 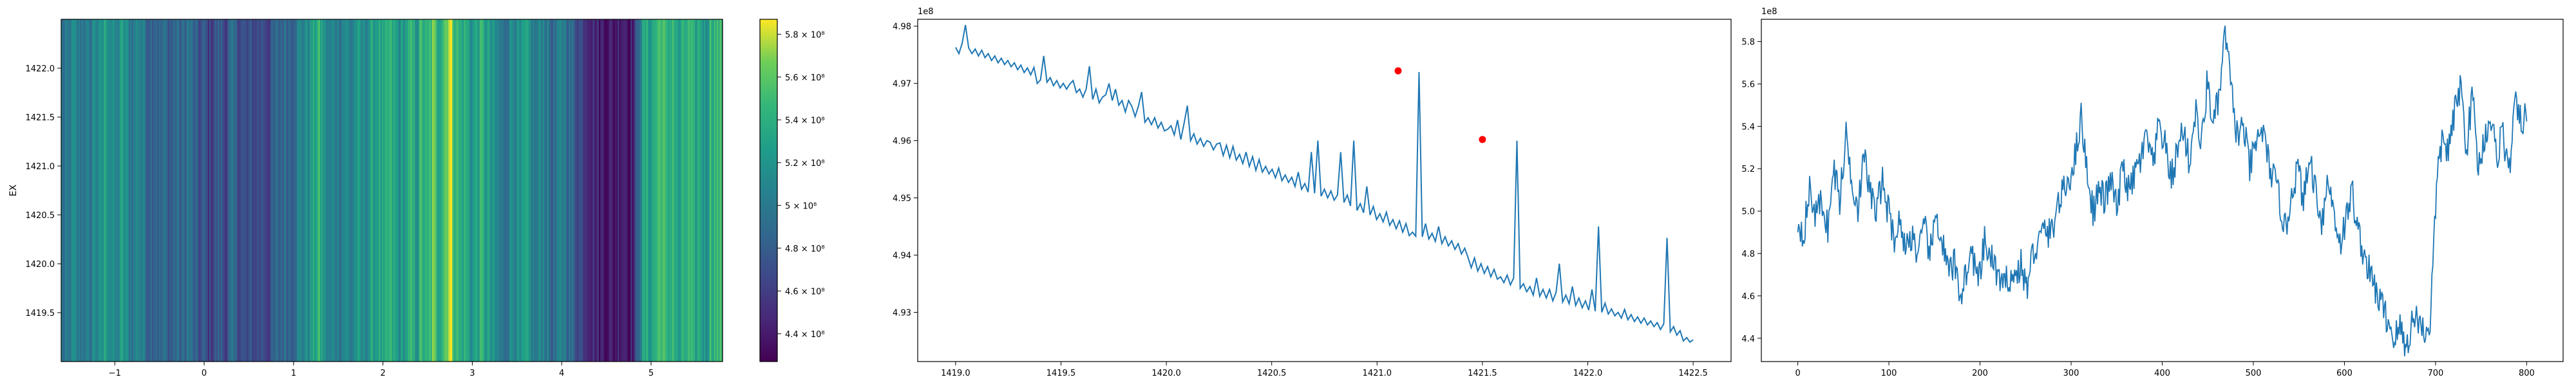 What do you see at coordinates (1378, 373) in the screenshot?
I see `line1-x-tick-label: 1421.0` at bounding box center [1378, 373].